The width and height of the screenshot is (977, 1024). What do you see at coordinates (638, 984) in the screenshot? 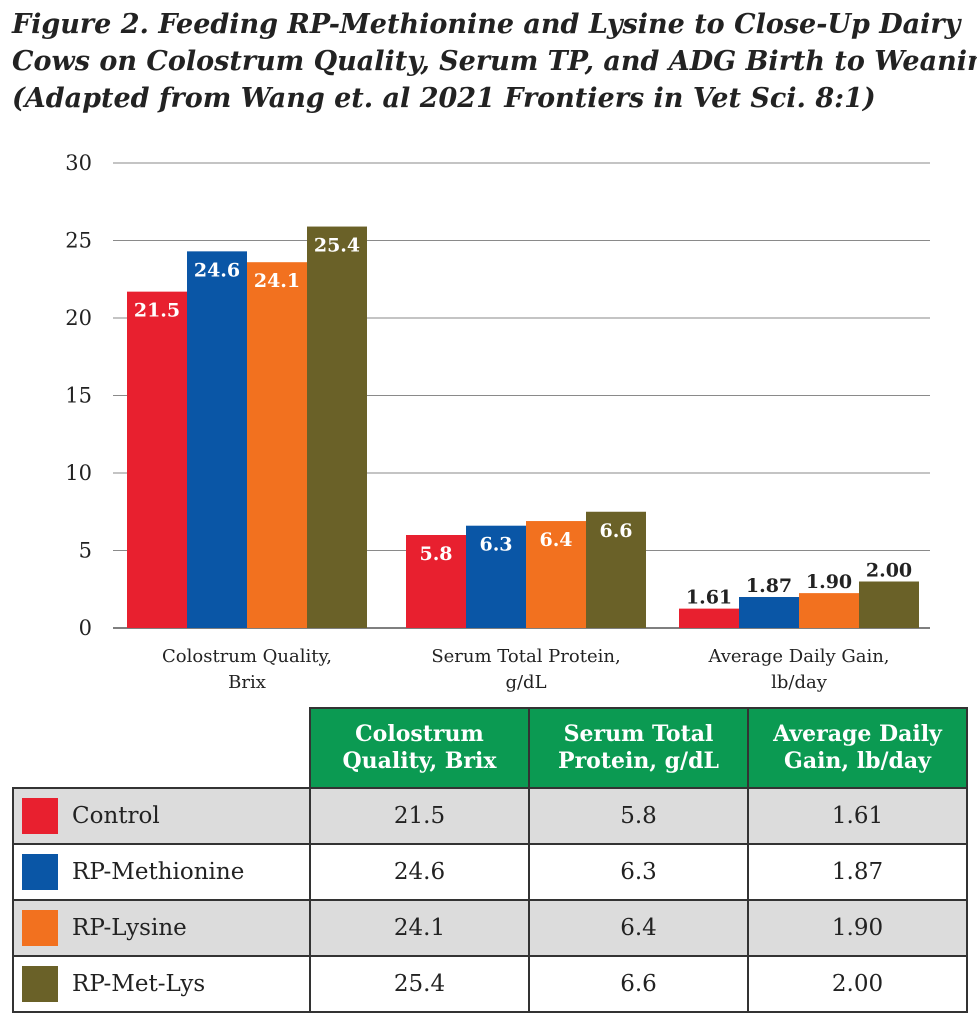
I see `cell-value: 6.6` at bounding box center [638, 984].